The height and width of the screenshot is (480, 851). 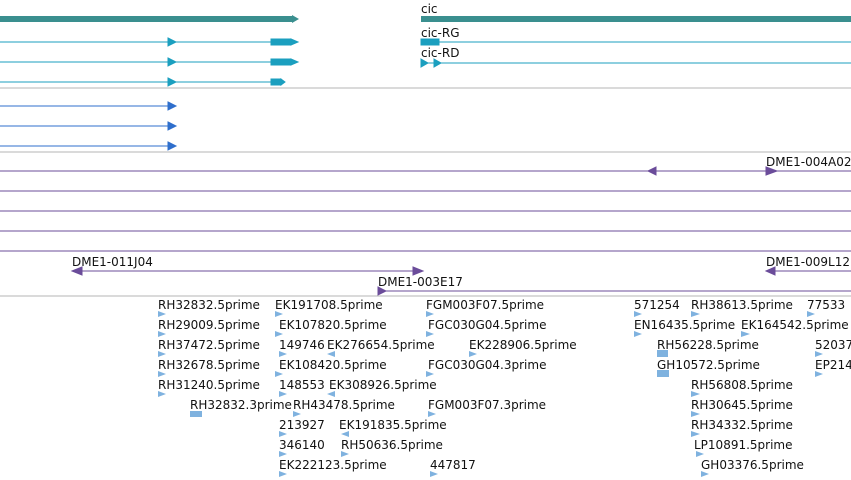 I want to click on clone-dme1-003e17, so click(x=614, y=291).